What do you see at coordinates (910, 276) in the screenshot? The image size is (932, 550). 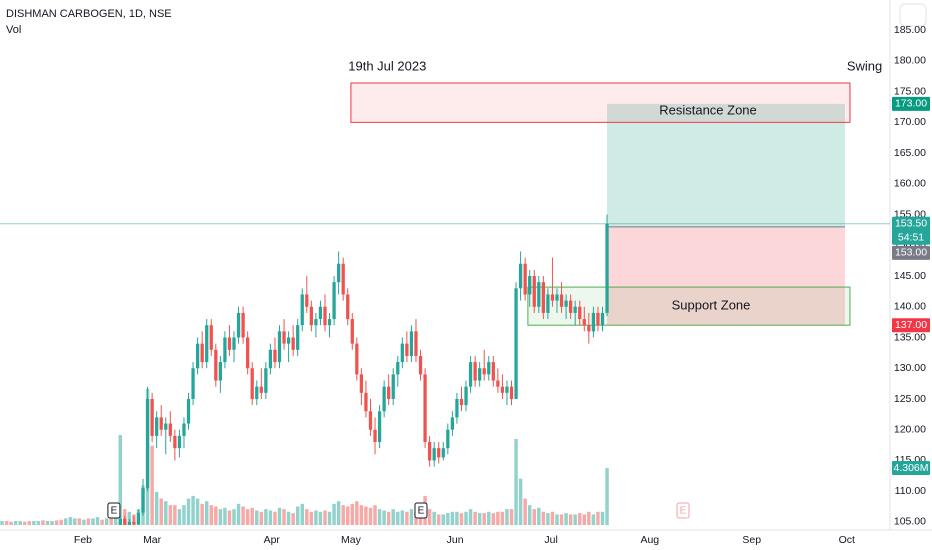 I see `y-tick-label: 145.00` at bounding box center [910, 276].